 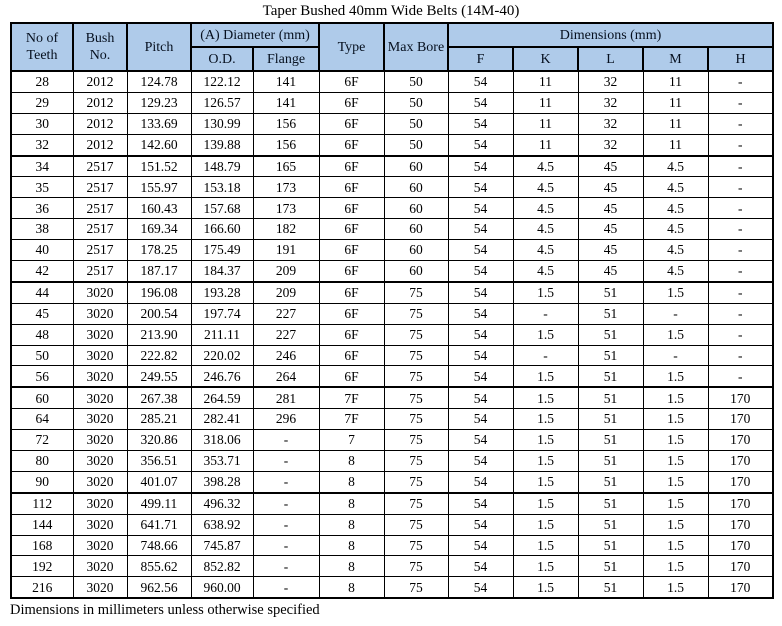 I want to click on cell: 40, so click(x=42, y=250).